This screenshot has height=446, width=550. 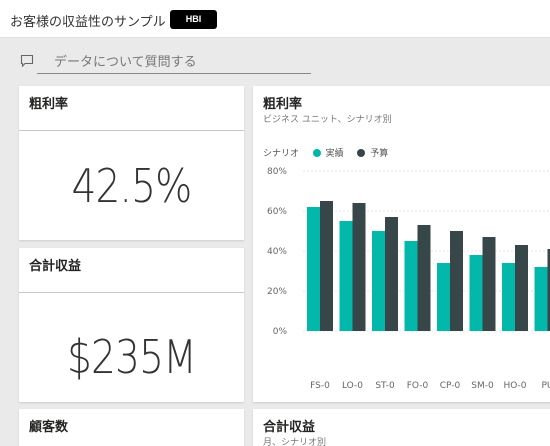 What do you see at coordinates (88, 22) in the screenshot?
I see `dashboard-title: お客様の収益性のサンプル` at bounding box center [88, 22].